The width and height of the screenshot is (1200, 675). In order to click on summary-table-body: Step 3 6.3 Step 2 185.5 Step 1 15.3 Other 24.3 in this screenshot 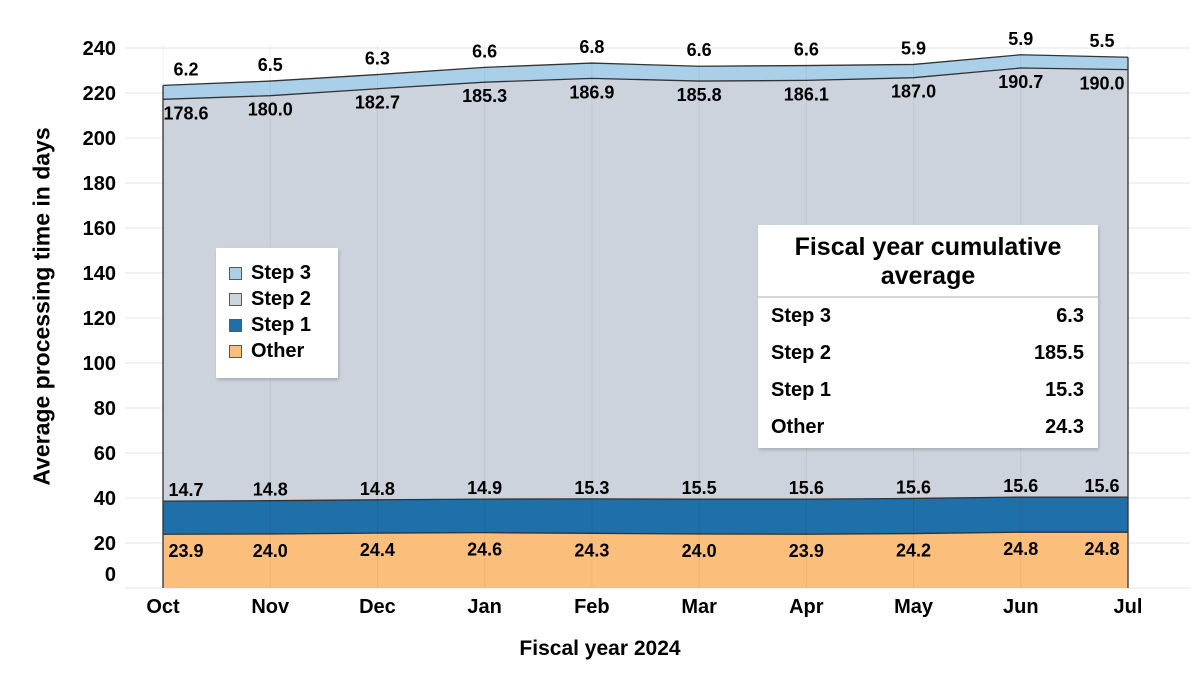, I will do `click(928, 372)`.